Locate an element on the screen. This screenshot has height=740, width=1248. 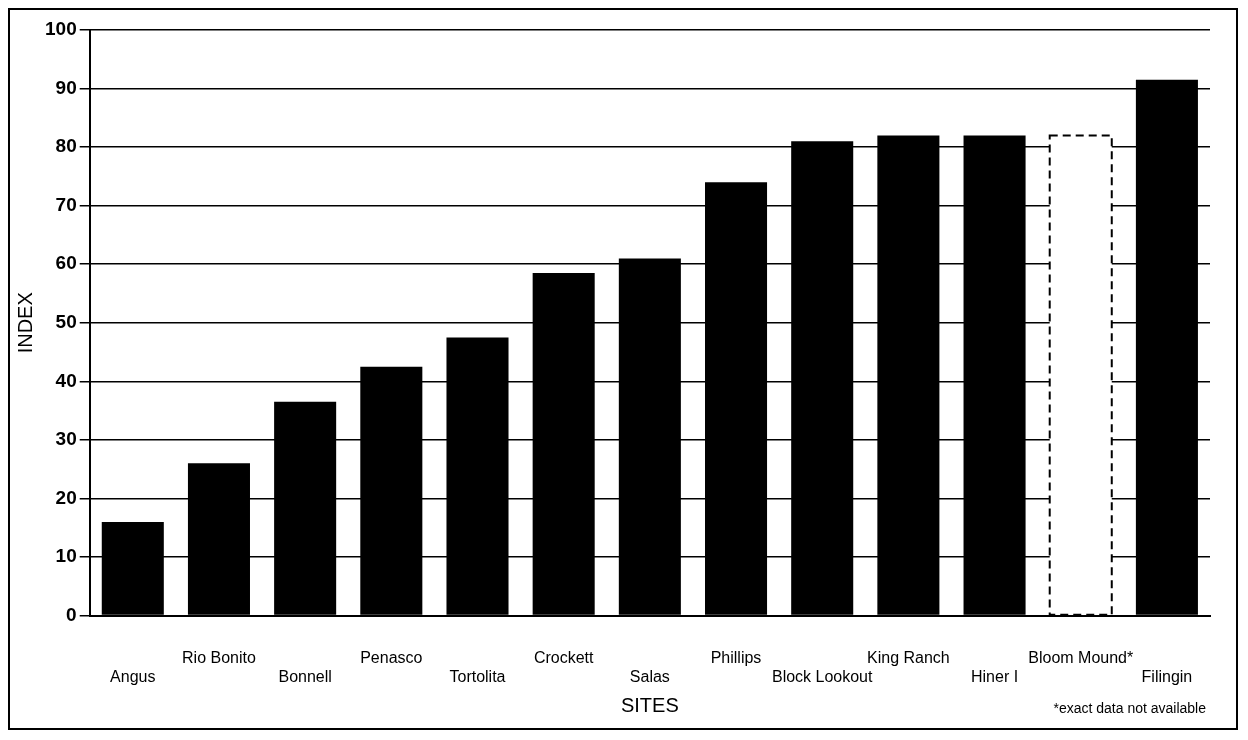
x-tick-label: Bloom Mound* is located at coordinates (1081, 657).